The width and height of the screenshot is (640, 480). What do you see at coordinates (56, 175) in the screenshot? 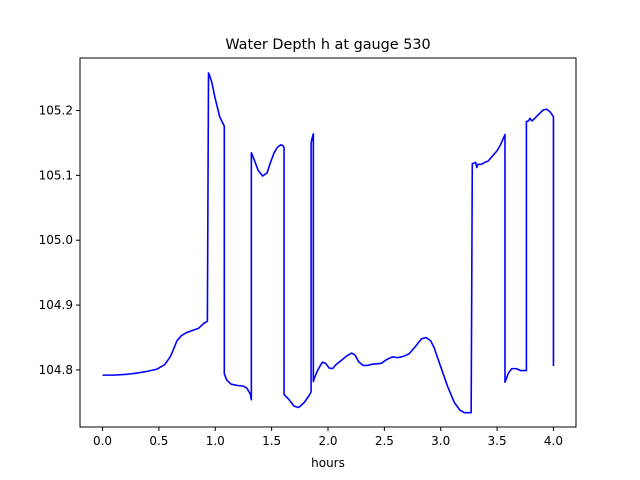
I see `y-tick-label: 105.1` at bounding box center [56, 175].